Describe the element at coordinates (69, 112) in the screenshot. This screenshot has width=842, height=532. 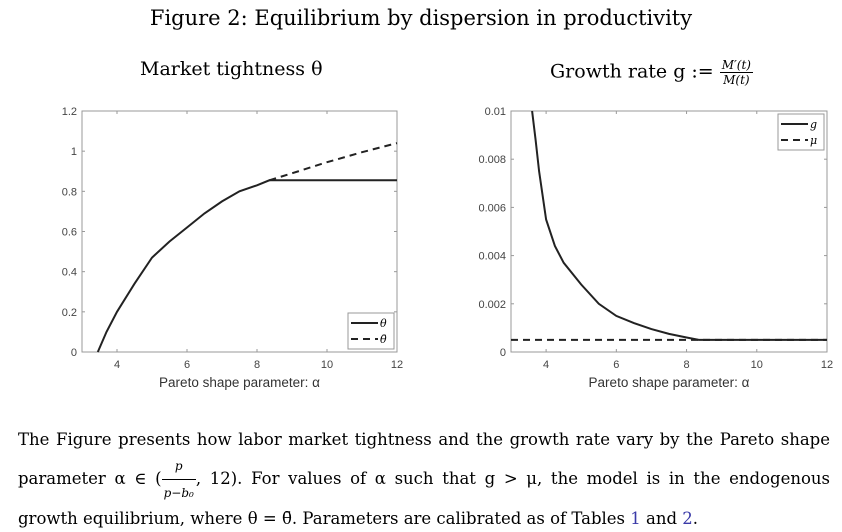
I see `y-tick-label: 1.2` at that location.